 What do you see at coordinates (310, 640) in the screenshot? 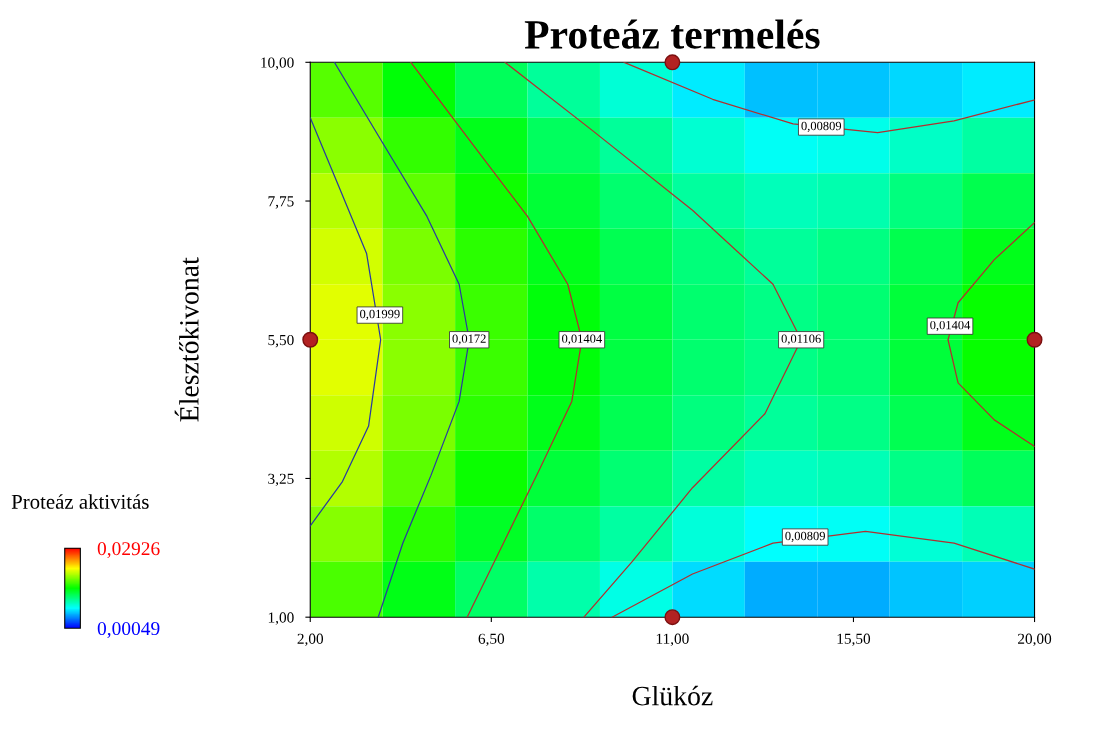
I see `x-tick-label: 2,00` at bounding box center [310, 640].